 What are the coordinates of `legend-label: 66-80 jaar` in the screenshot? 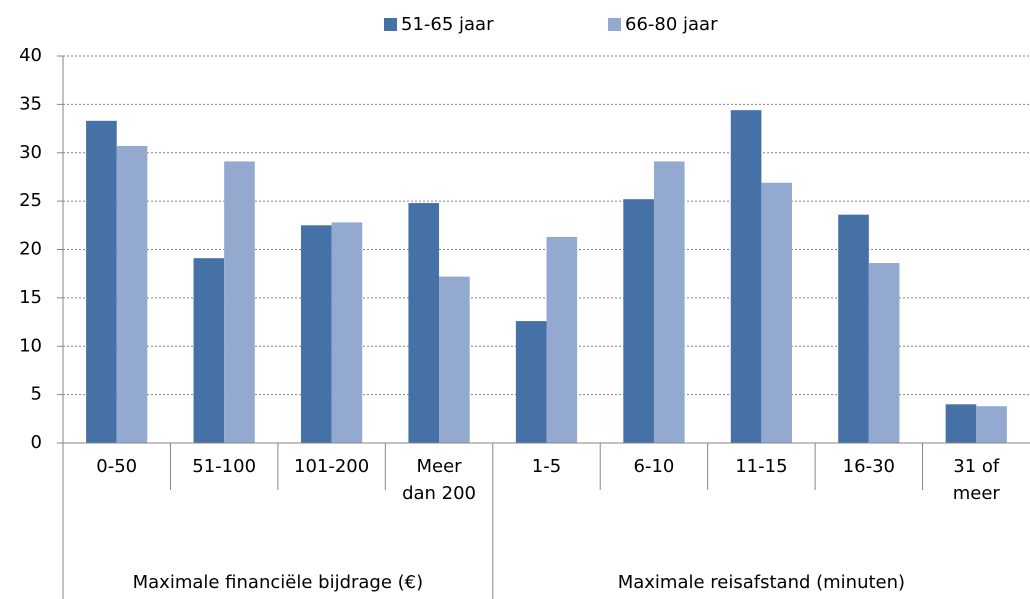 It's located at (671, 24).